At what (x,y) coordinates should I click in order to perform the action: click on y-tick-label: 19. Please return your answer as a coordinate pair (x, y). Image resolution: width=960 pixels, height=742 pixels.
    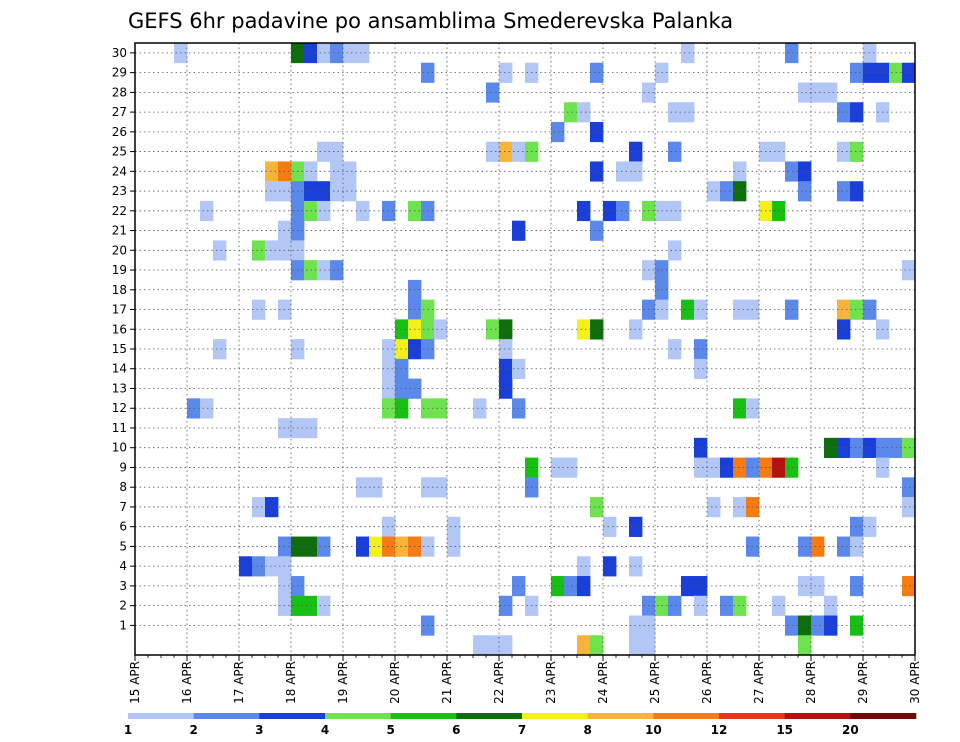
    Looking at the image, I should click on (119, 270).